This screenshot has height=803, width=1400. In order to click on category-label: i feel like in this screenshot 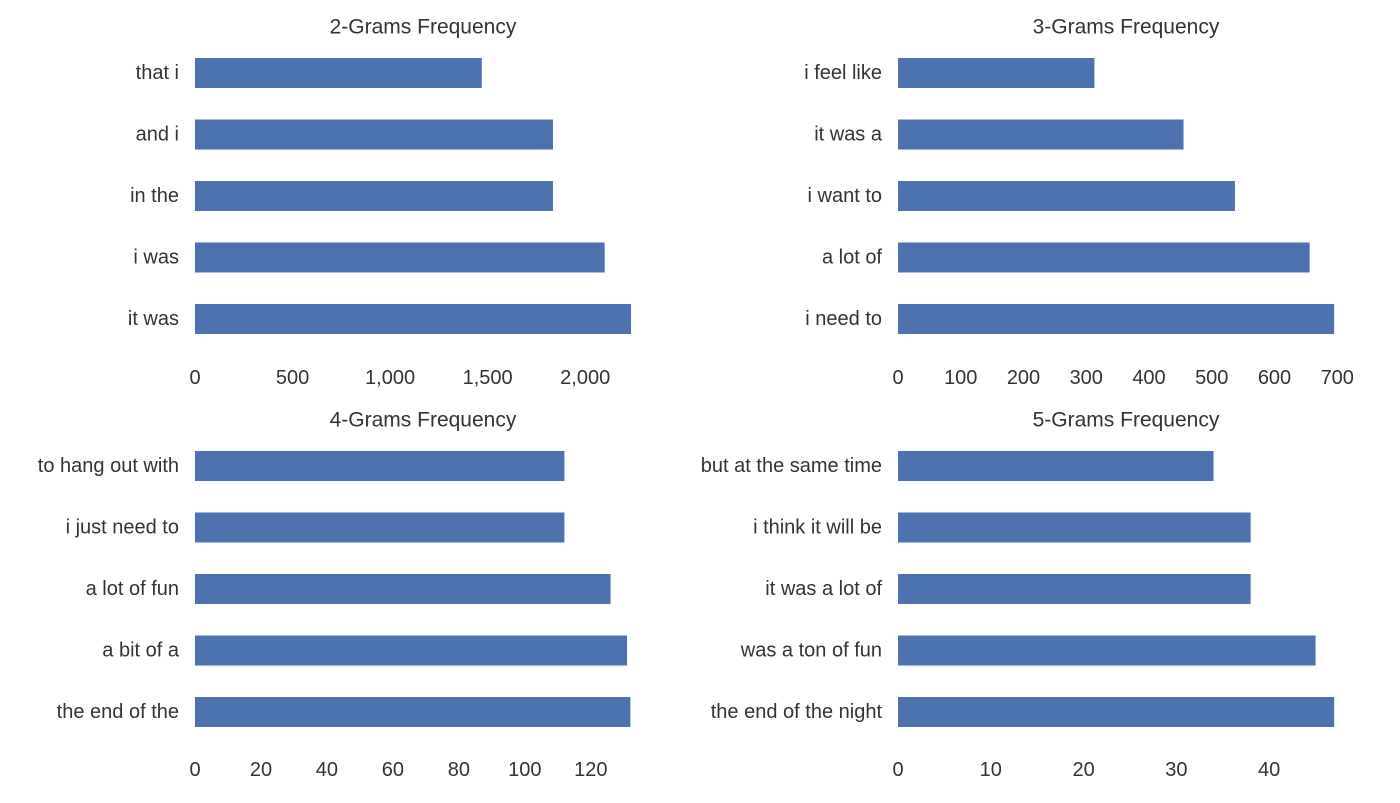, I will do `click(843, 73)`.